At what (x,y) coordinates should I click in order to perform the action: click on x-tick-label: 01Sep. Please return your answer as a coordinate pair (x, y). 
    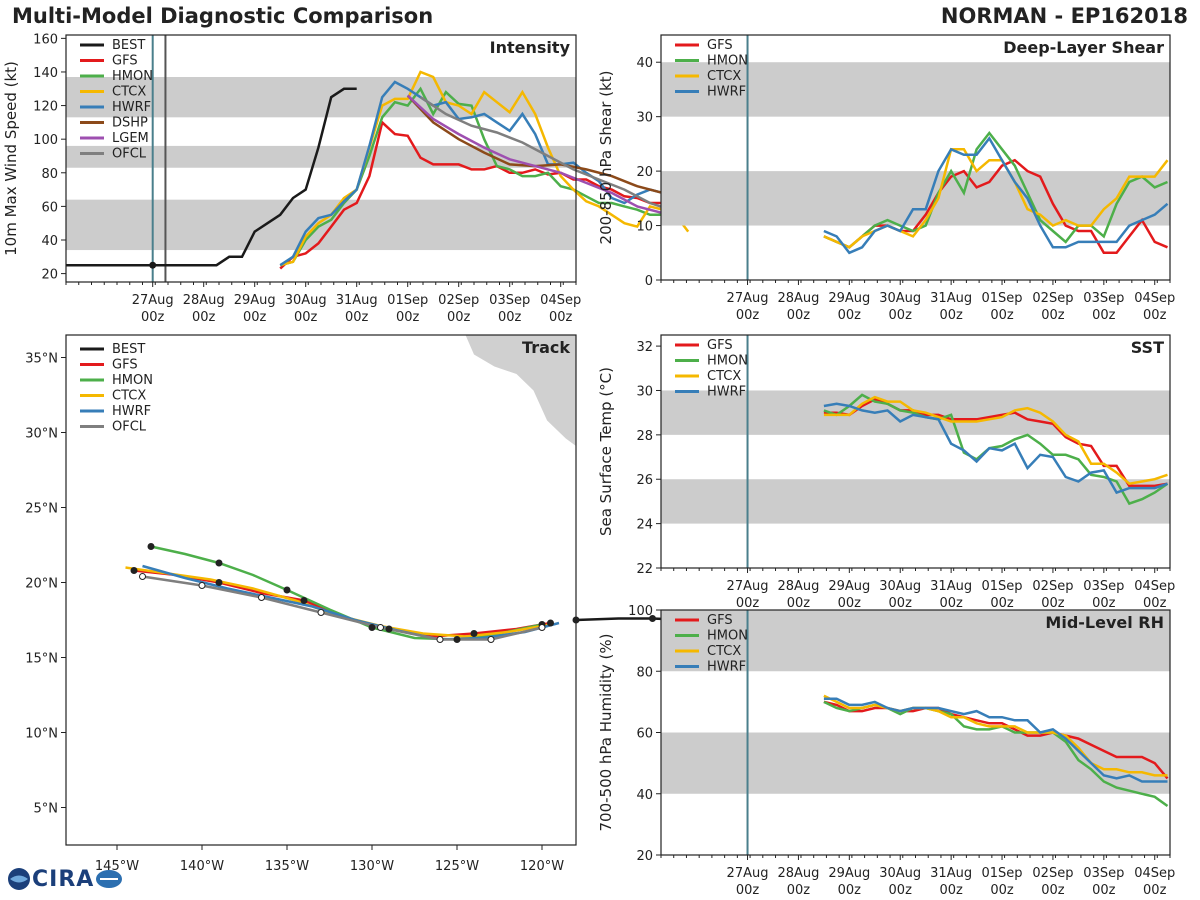
    Looking at the image, I should click on (1002, 873).